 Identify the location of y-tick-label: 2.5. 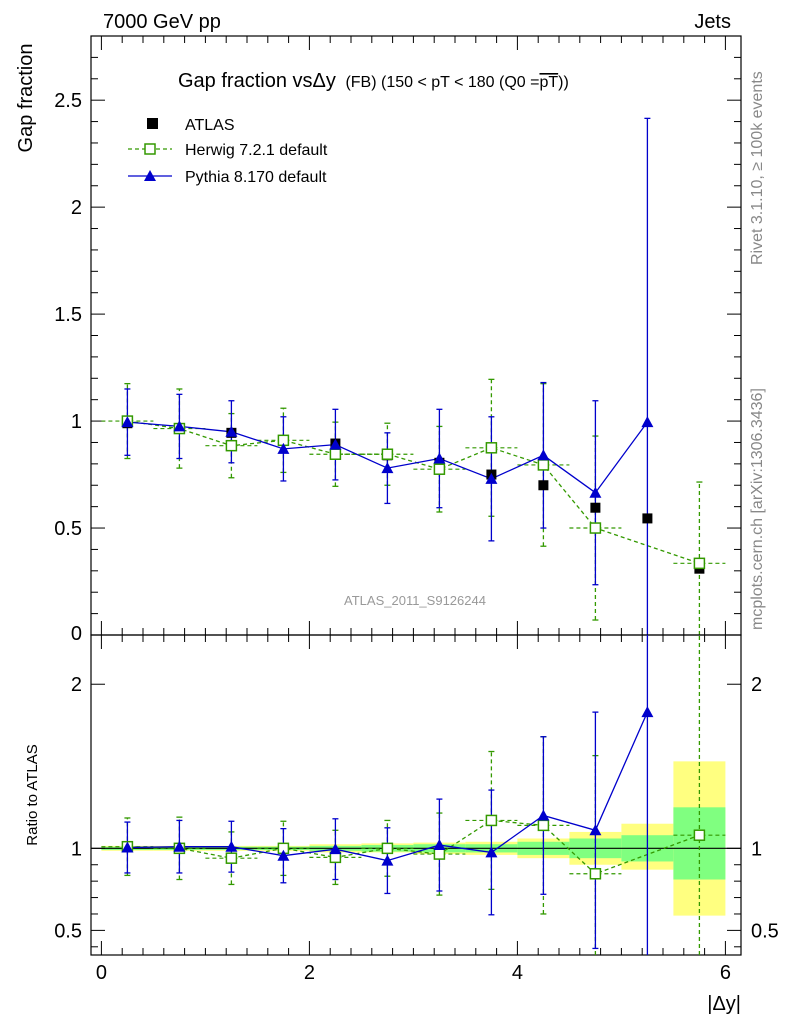
(68, 101).